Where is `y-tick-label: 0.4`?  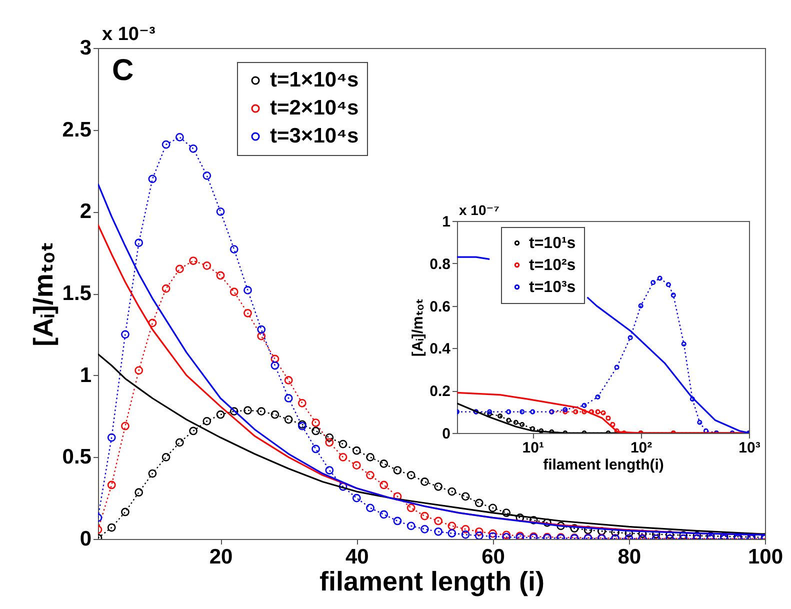
y-tick-label: 0.4 is located at coordinates (441, 349).